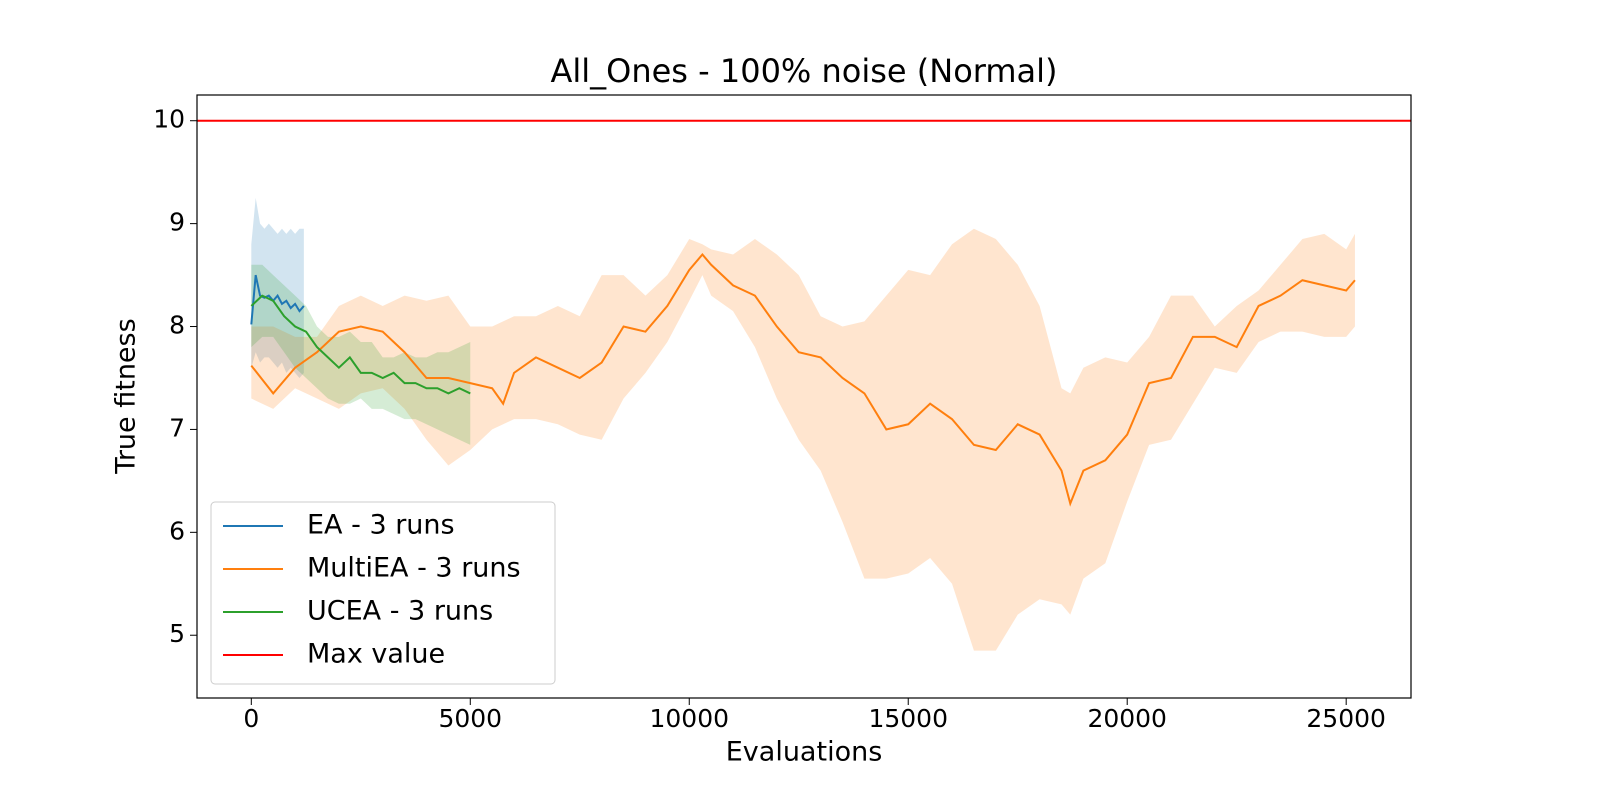  What do you see at coordinates (376, 654) in the screenshot?
I see `legend-label: Max value` at bounding box center [376, 654].